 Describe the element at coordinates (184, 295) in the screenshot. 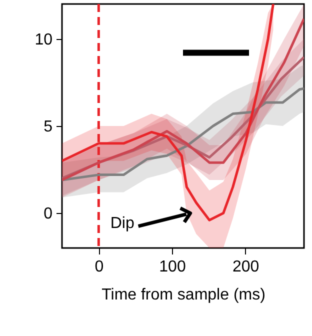

I see `x-axis-title: Time from sample (ms)` at that location.